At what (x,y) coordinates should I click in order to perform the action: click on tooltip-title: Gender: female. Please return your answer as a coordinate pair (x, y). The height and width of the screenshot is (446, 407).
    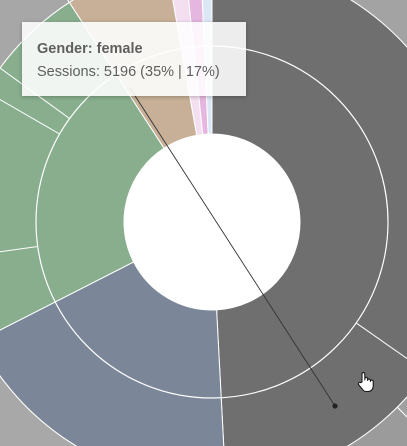
    Looking at the image, I should click on (90, 49).